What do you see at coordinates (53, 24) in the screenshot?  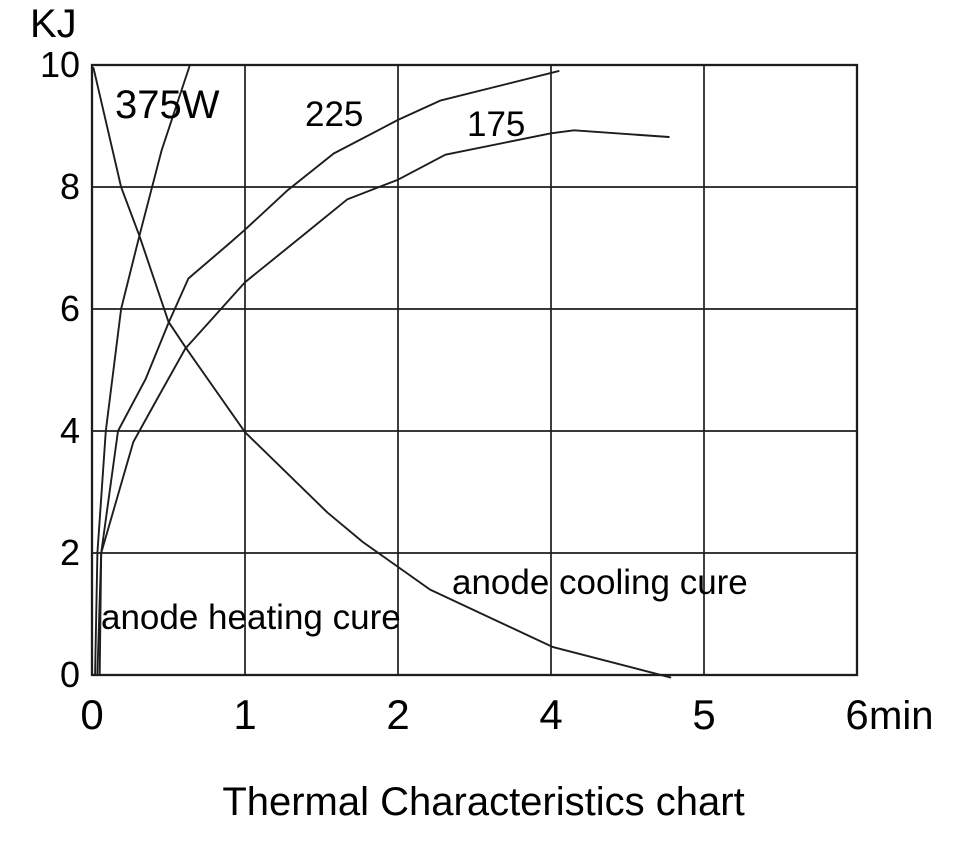 I see `y-axis-unit-label: KJ` at bounding box center [53, 24].